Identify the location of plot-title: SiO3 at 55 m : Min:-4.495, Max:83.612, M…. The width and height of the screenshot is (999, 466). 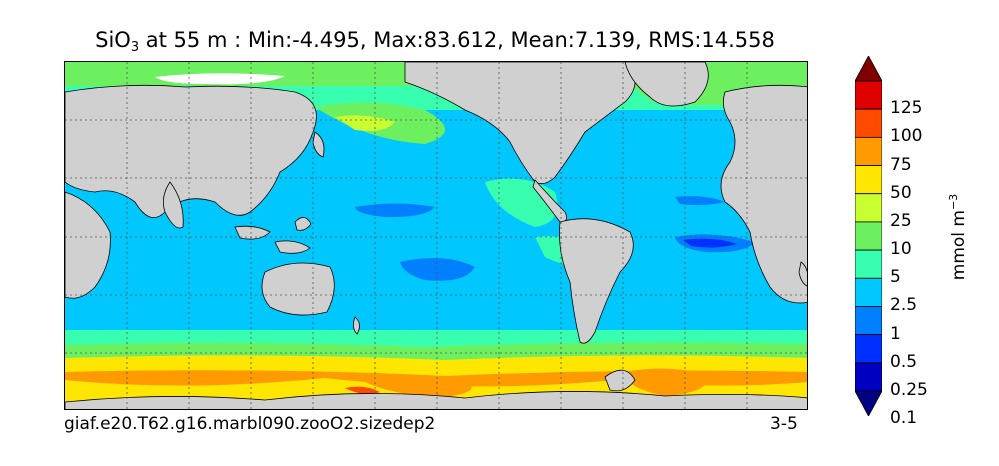
(435, 41).